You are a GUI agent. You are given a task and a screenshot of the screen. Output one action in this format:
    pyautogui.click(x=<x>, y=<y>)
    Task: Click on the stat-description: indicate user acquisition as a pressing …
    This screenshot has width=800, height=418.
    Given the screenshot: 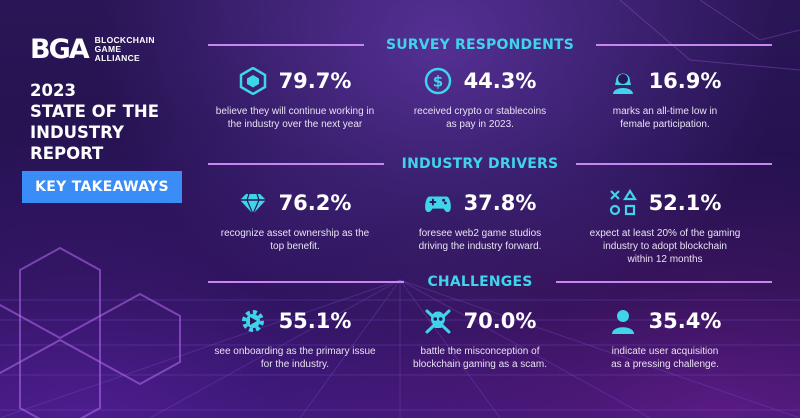 What is the action you would take?
    pyautogui.click(x=665, y=358)
    